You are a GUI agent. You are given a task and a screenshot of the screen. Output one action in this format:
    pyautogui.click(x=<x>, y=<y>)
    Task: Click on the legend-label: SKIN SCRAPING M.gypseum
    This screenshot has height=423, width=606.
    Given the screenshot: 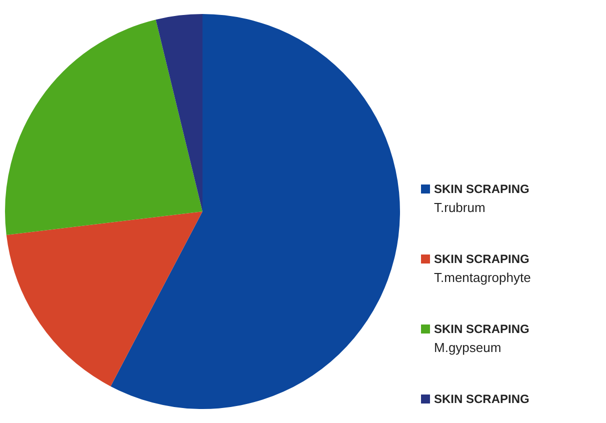 What is the action you would take?
    pyautogui.click(x=482, y=339)
    